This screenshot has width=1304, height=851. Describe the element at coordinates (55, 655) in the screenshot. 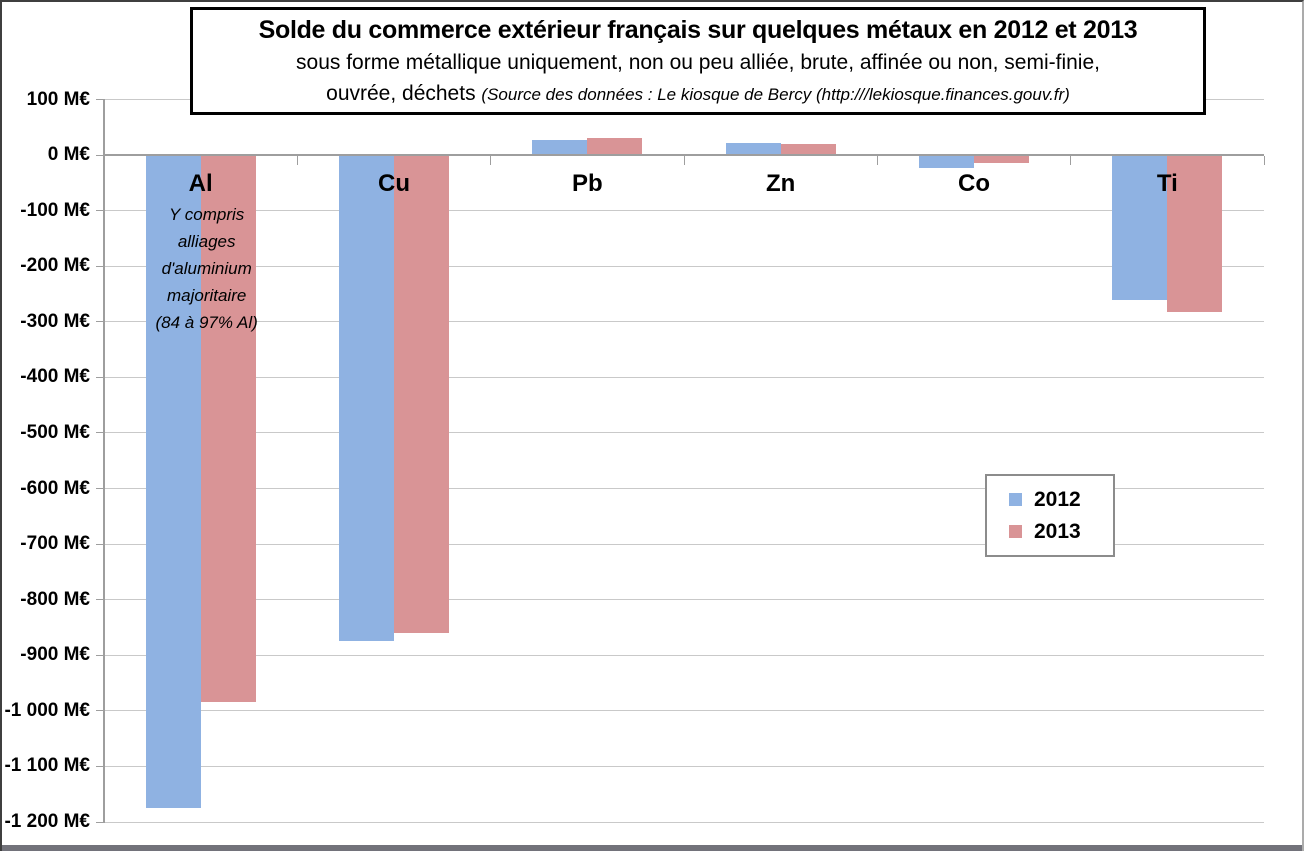

I see `y-axis-tick-label: -900 M€` at that location.